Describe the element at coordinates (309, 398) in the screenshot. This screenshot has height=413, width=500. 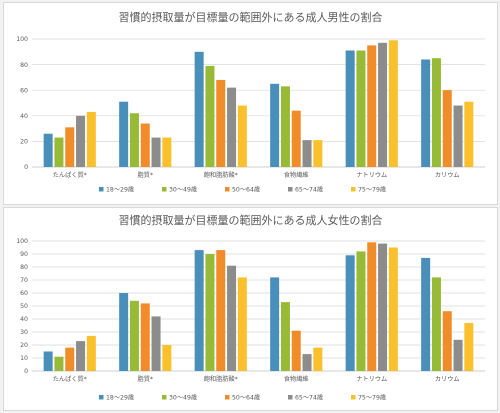
I see `chart-1-legend-label: 65～74歳` at that location.